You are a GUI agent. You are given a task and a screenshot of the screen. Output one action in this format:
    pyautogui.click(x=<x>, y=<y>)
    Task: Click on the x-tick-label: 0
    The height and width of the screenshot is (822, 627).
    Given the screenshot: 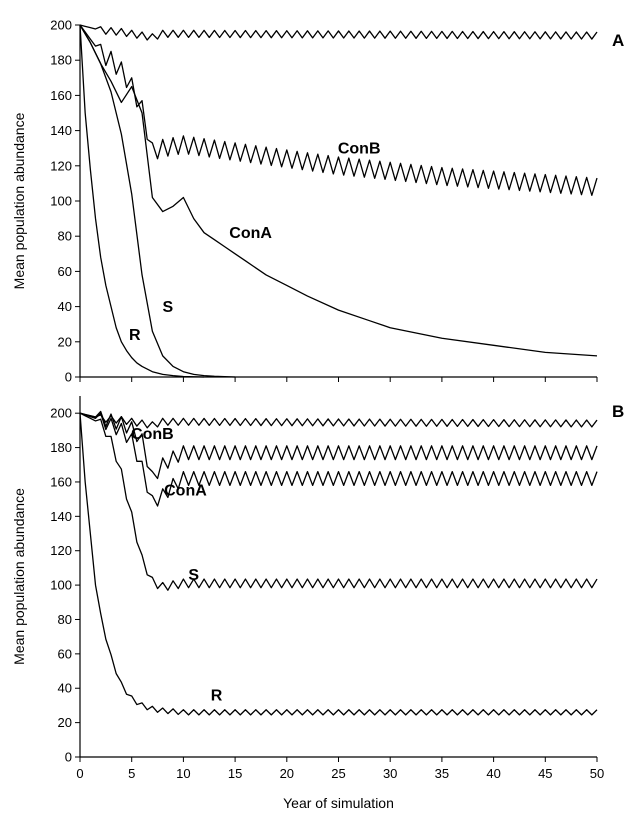 What is the action you would take?
    pyautogui.click(x=79, y=773)
    